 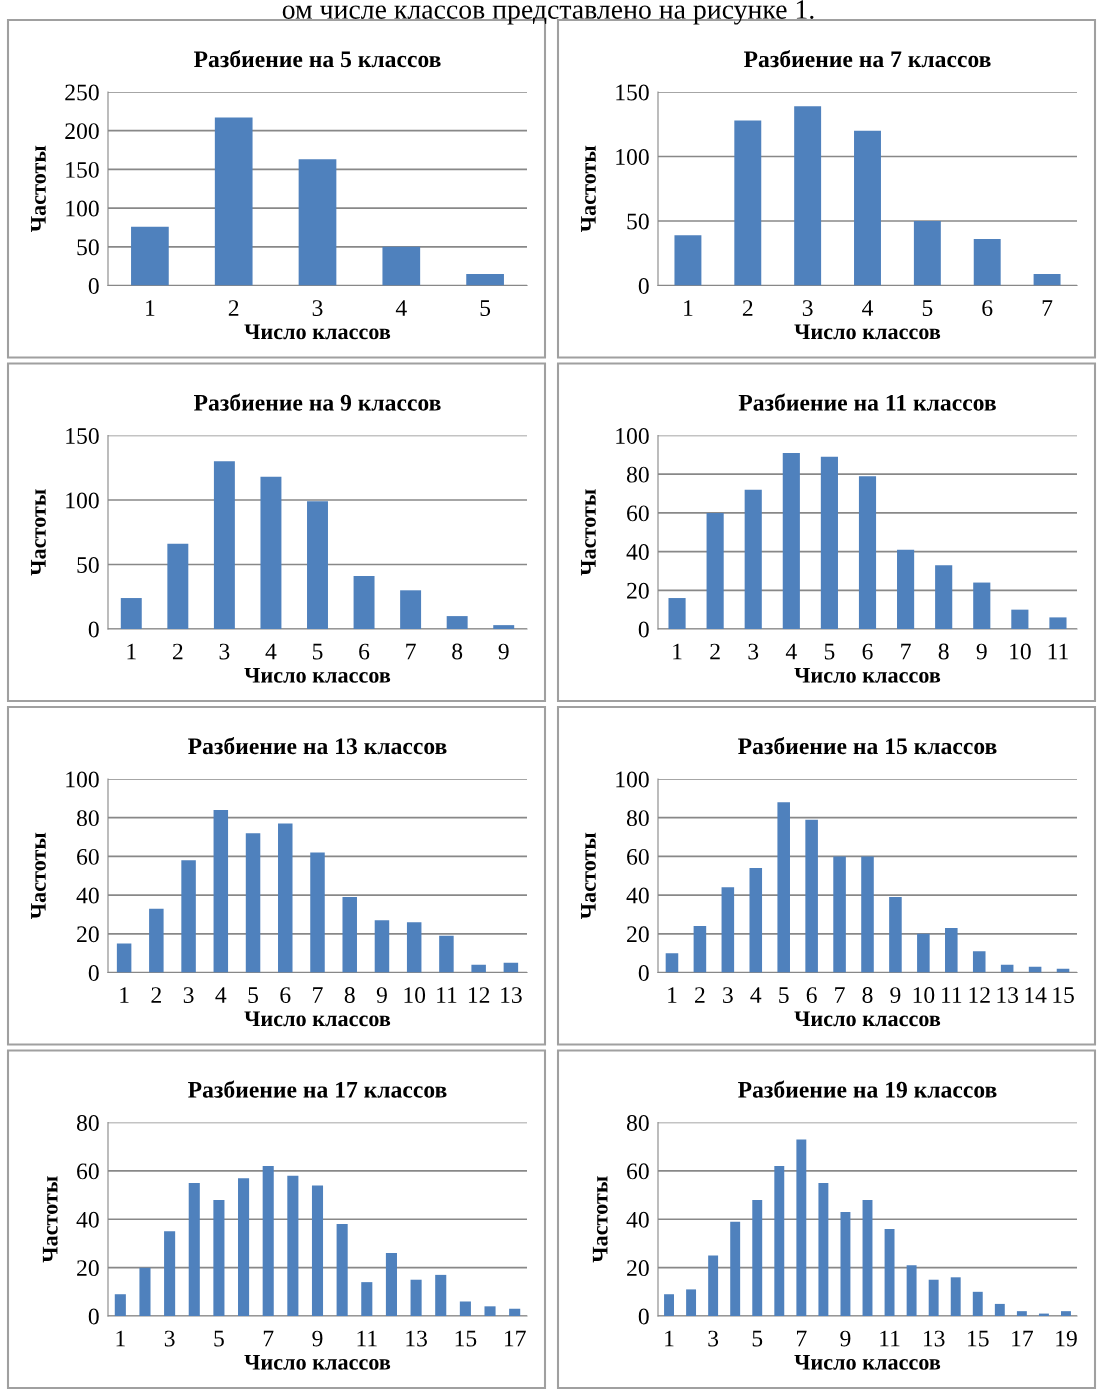 What do you see at coordinates (317, 402) in the screenshot?
I see `chart-title: Разбиение на 9 классов` at bounding box center [317, 402].